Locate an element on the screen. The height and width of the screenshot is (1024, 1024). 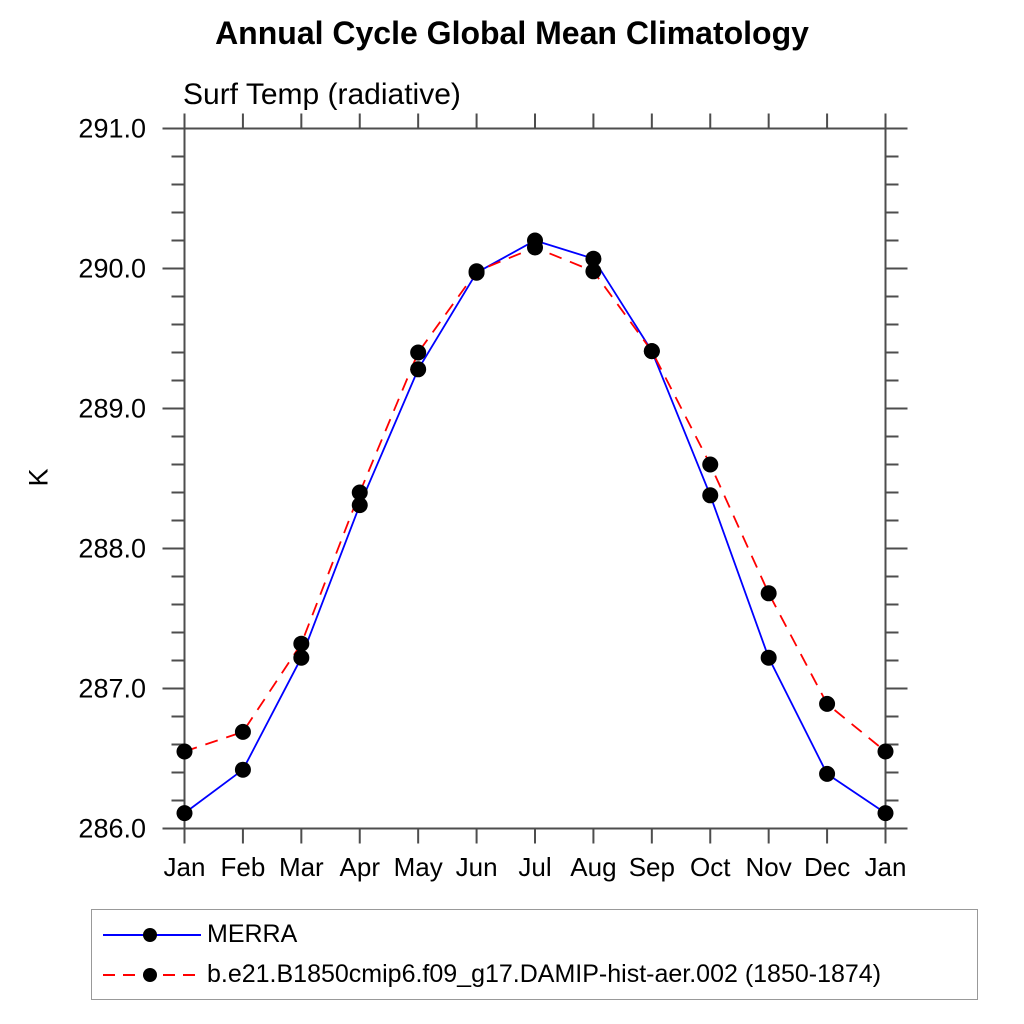
x-tick-label: Feb is located at coordinates (243, 867).